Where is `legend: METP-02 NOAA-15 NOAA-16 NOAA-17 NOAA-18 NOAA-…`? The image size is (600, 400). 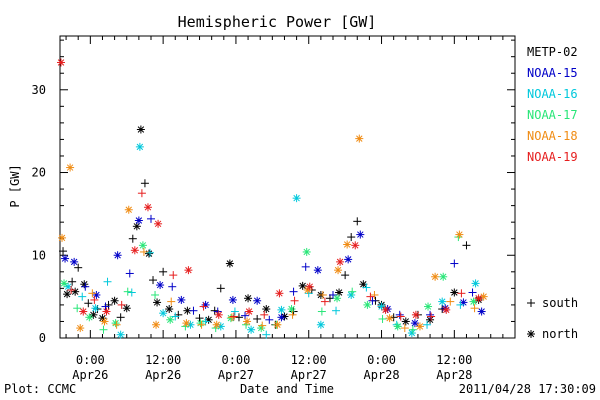 legend: METP-02 NOAA-15 NOAA-16 NOAA-17 NOAA-18 NOAA-… is located at coordinates (552, 104).